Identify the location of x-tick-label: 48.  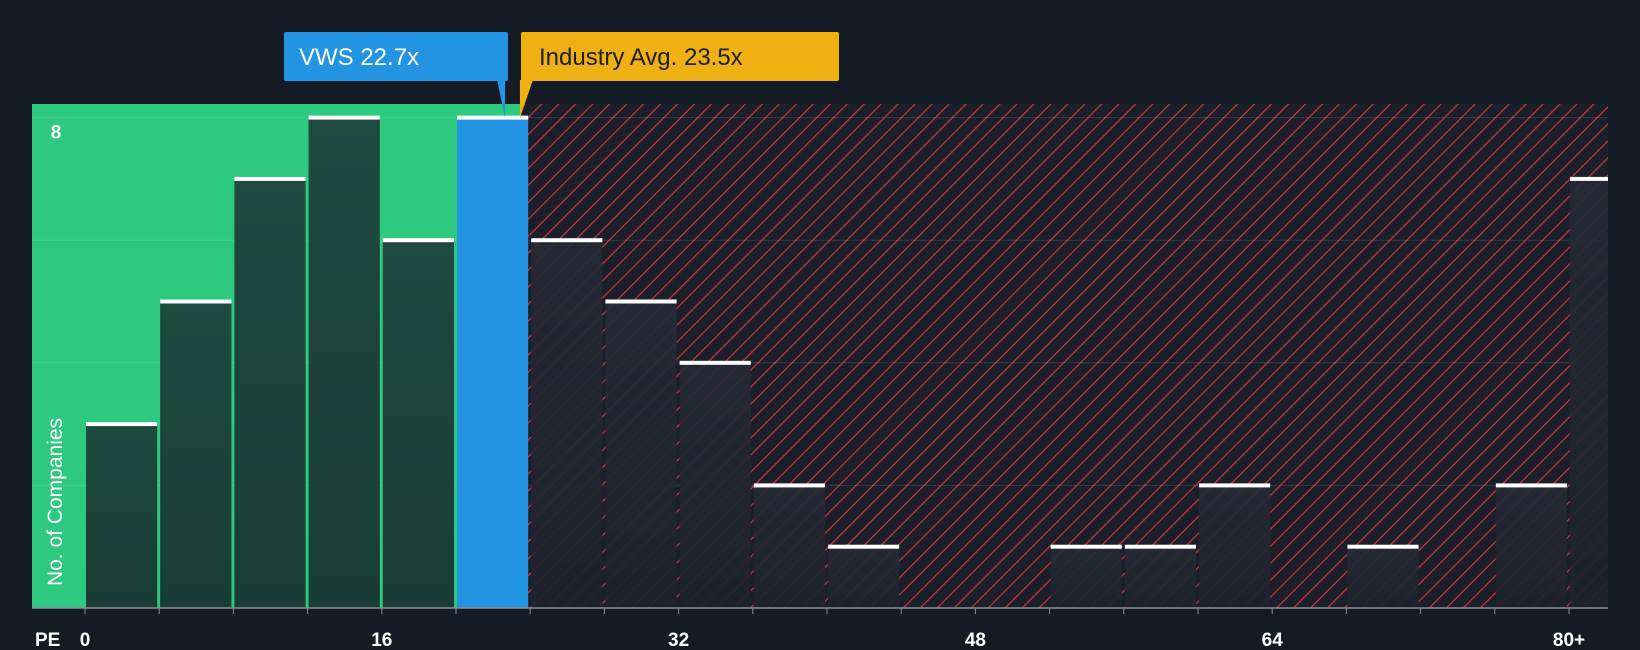
(975, 640).